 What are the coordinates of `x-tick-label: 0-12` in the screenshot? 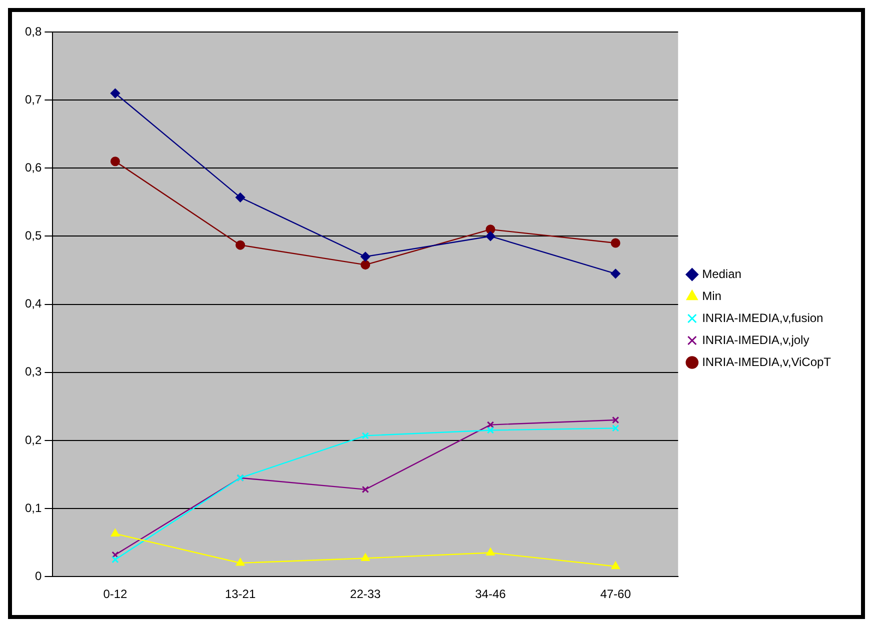 It's located at (115, 594).